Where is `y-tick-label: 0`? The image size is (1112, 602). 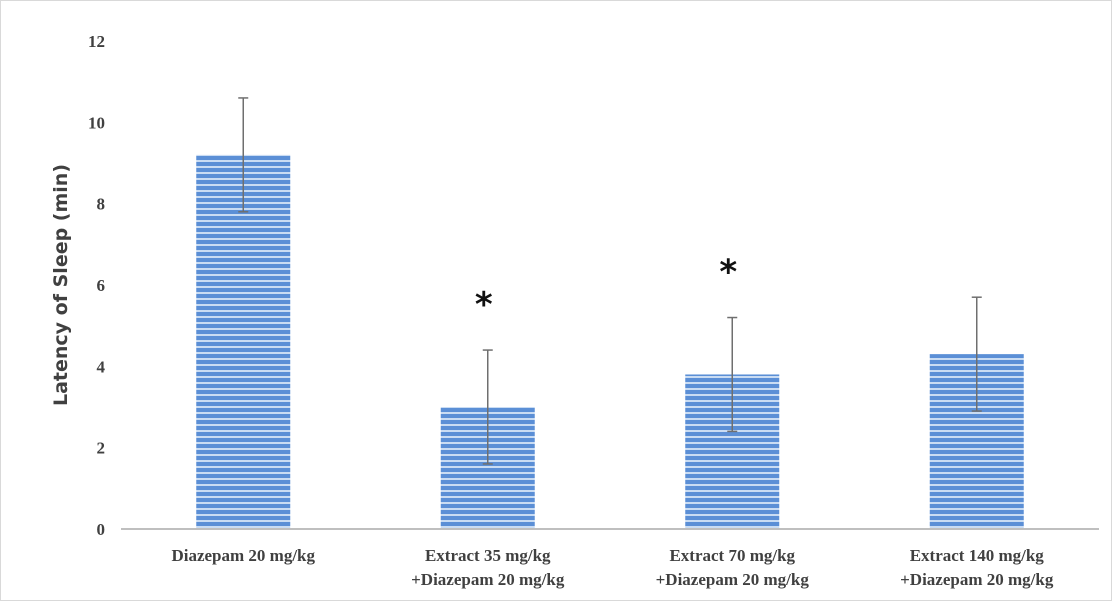 y-tick-label: 0 is located at coordinates (101, 529).